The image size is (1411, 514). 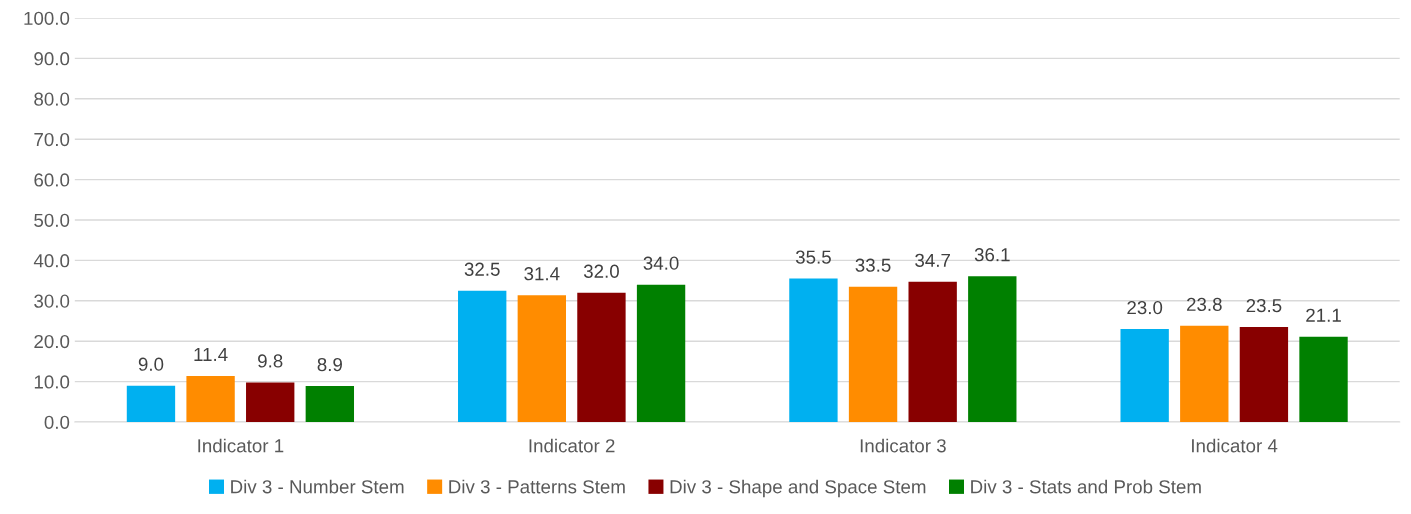 What do you see at coordinates (270, 361) in the screenshot?
I see `data-label: 9.8` at bounding box center [270, 361].